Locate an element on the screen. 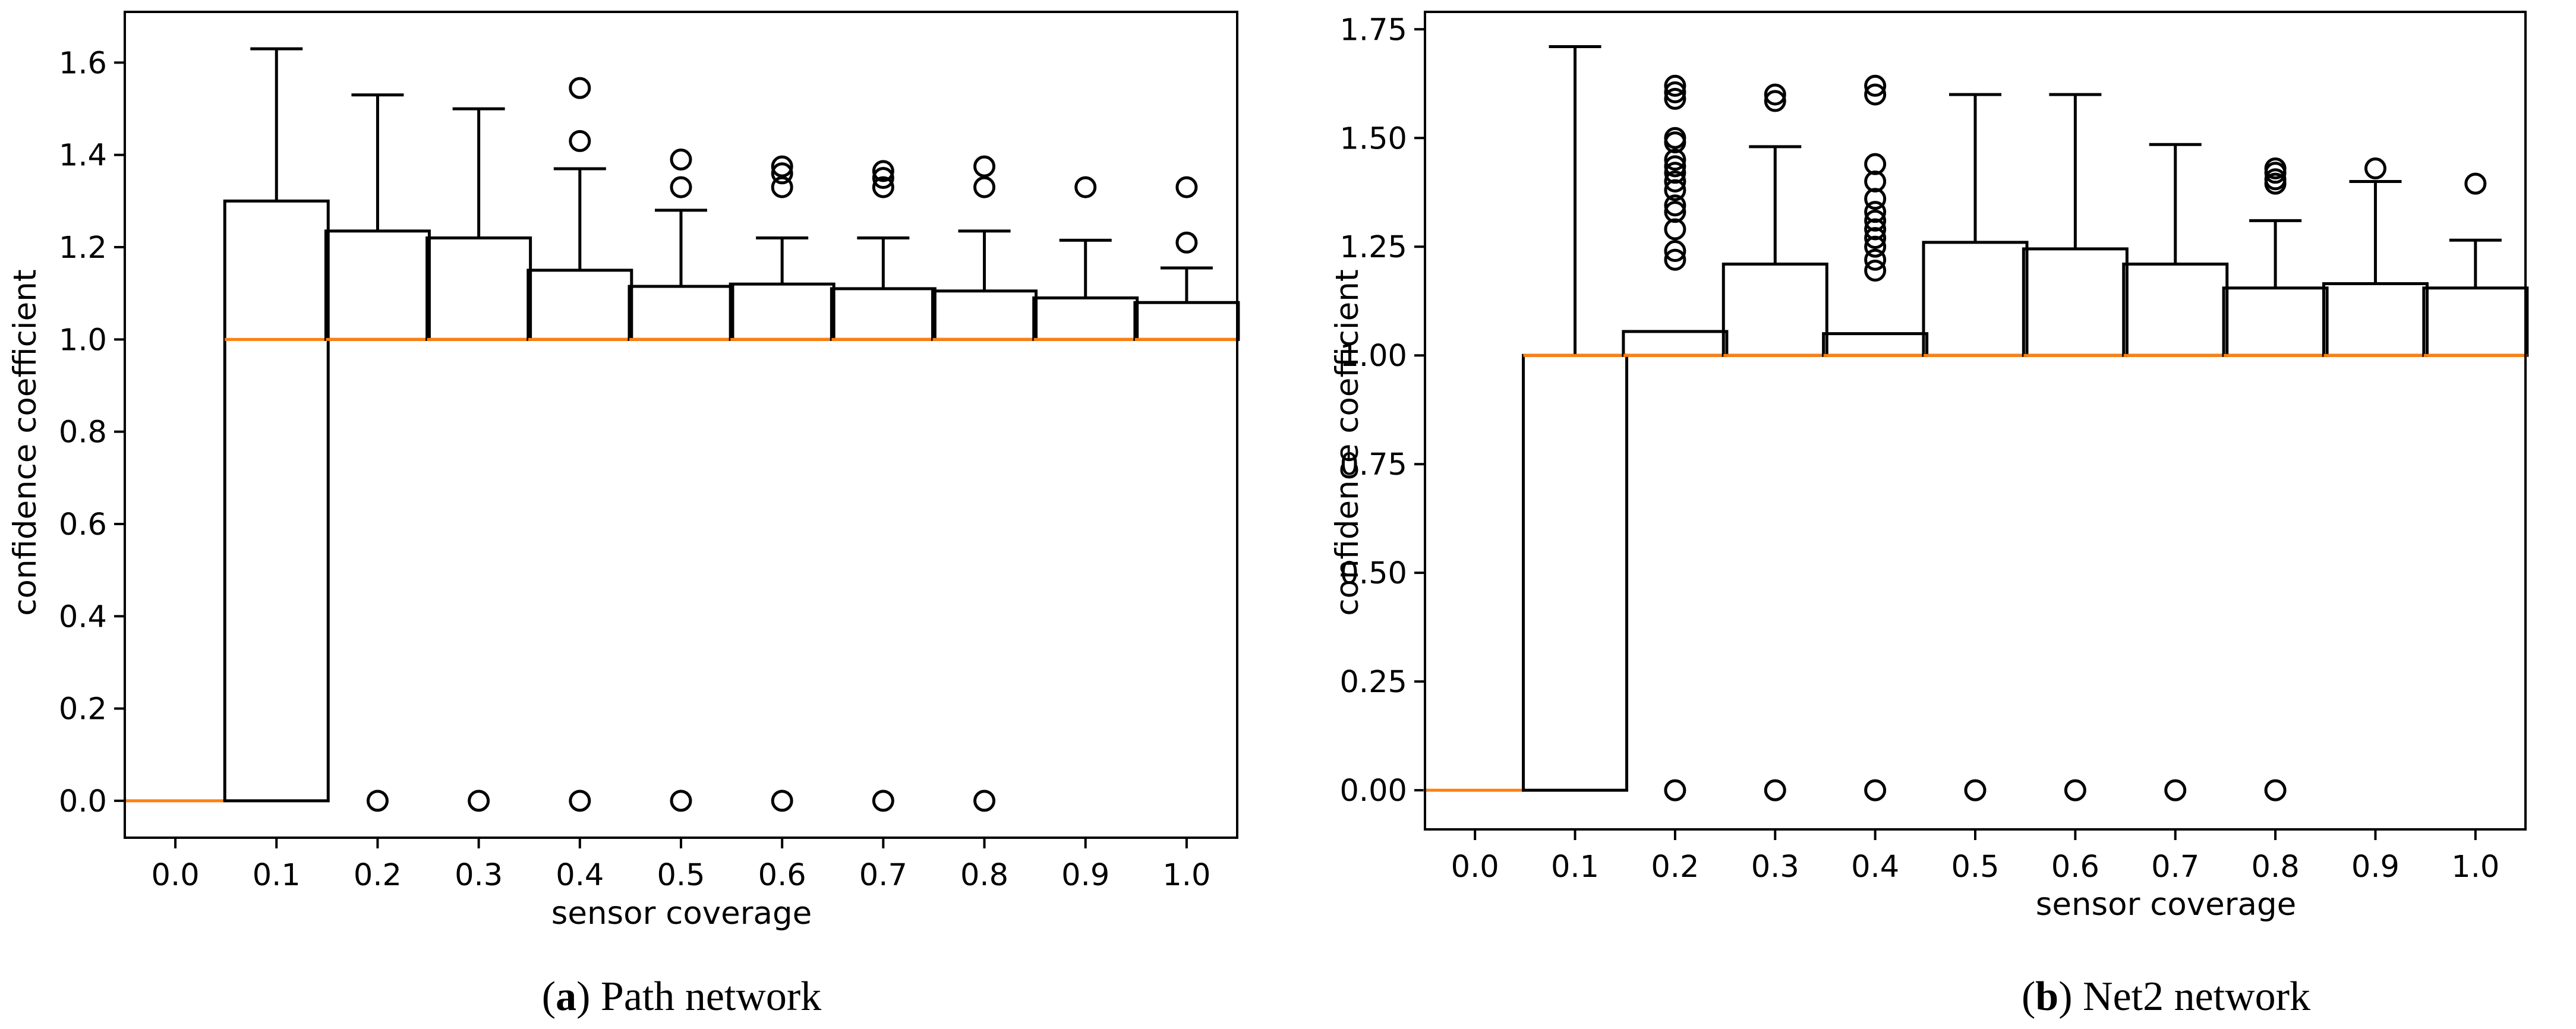 This screenshot has height=1029, width=2576. caption-letter: a is located at coordinates (566, 996).